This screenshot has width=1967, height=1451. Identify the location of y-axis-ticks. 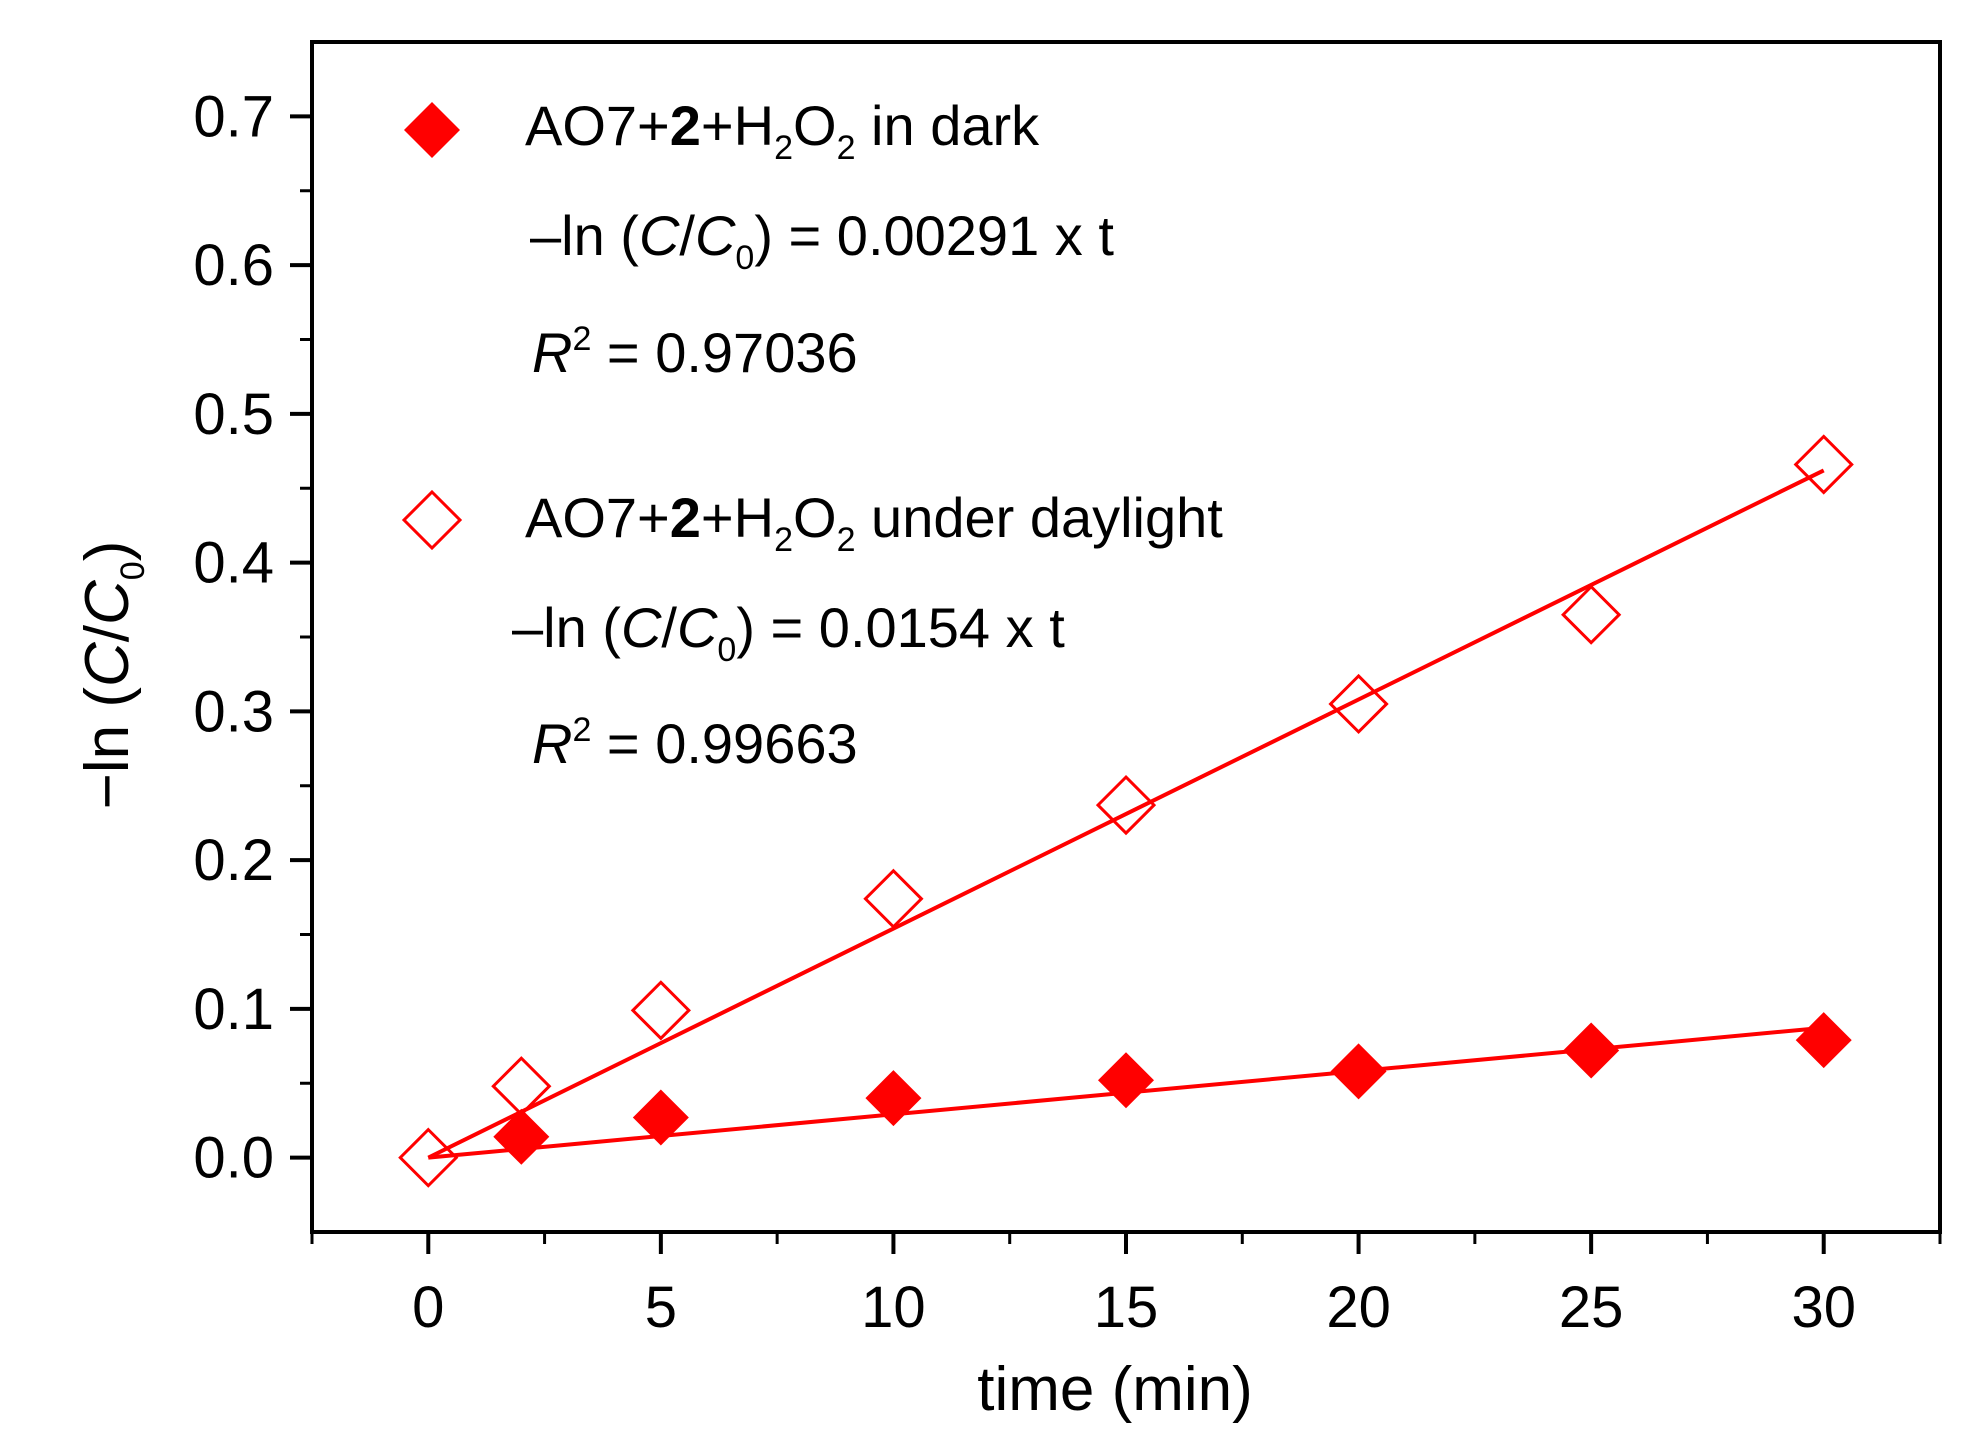
(301, 637).